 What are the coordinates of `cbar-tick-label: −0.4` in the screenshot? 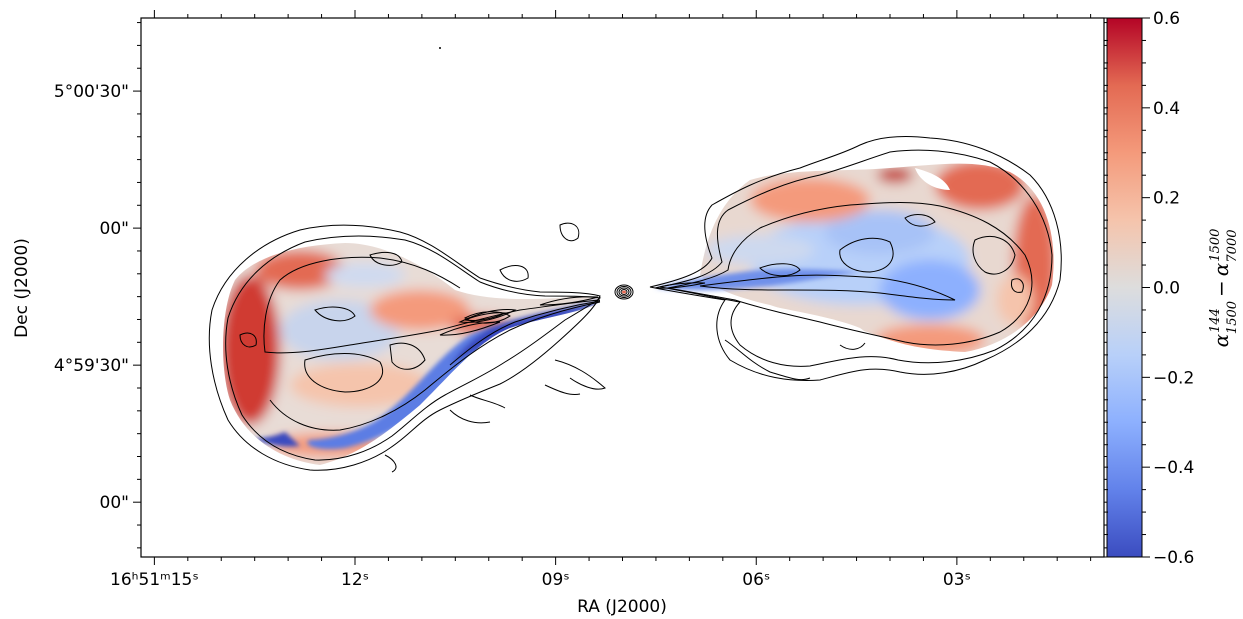 It's located at (1173, 468).